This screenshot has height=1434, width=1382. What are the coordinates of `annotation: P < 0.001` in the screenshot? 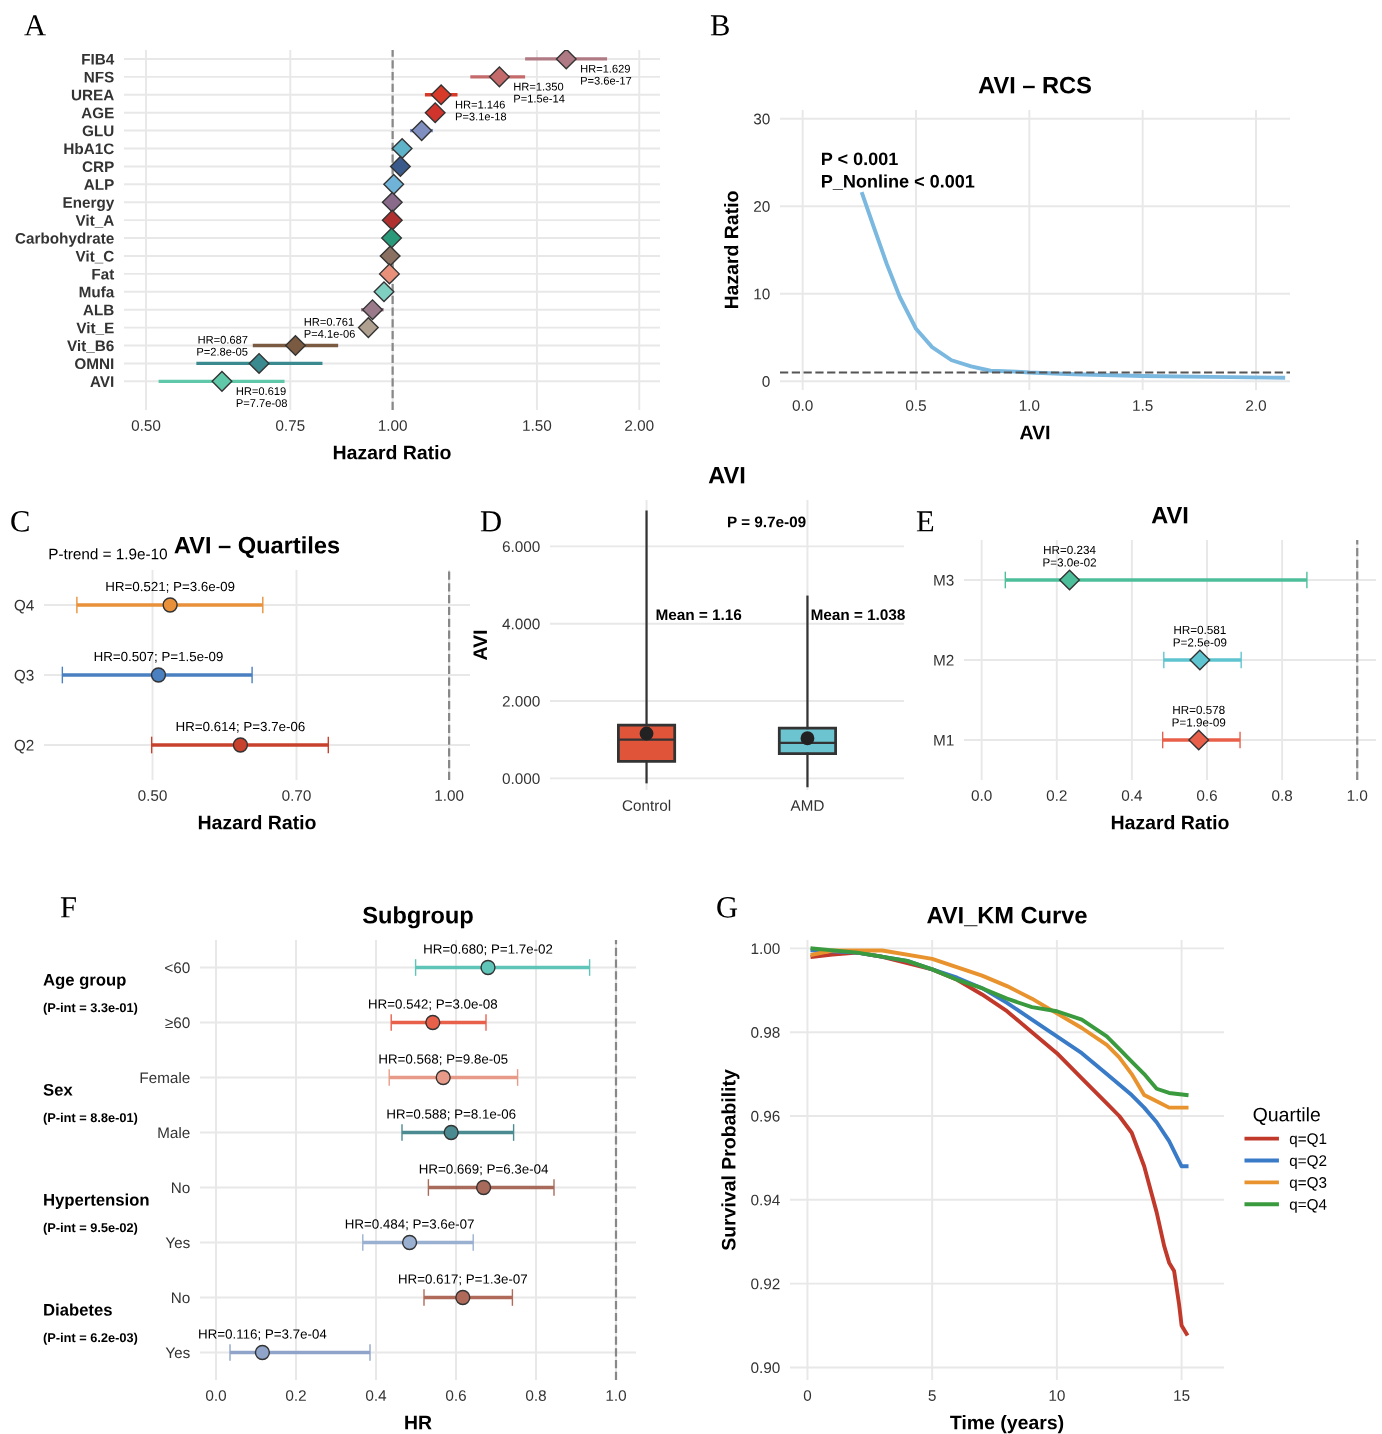 It's located at (860, 159).